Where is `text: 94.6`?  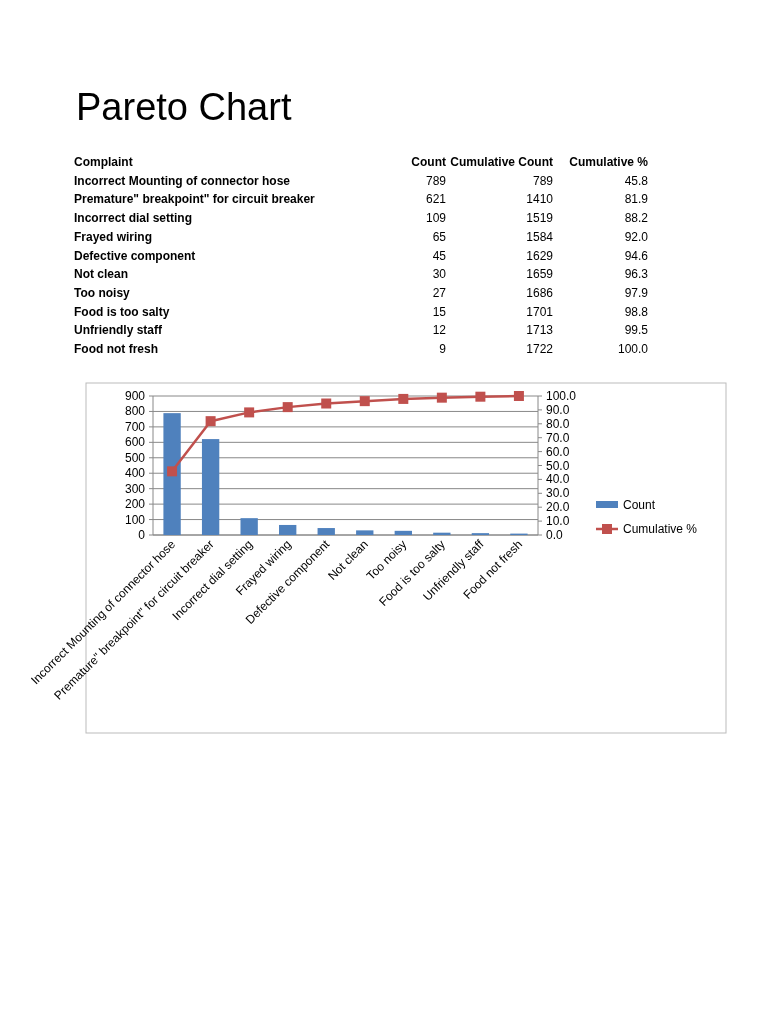 text: 94.6 is located at coordinates (636, 255).